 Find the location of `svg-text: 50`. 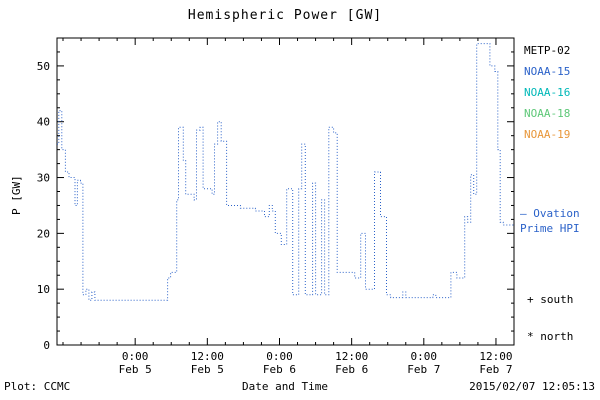

svg-text: 50 is located at coordinates (43, 66).